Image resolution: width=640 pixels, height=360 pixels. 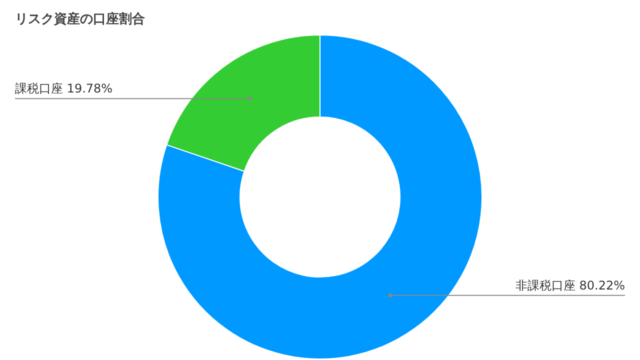 I want to click on slice-label: 課税口座, so click(x=41, y=89).